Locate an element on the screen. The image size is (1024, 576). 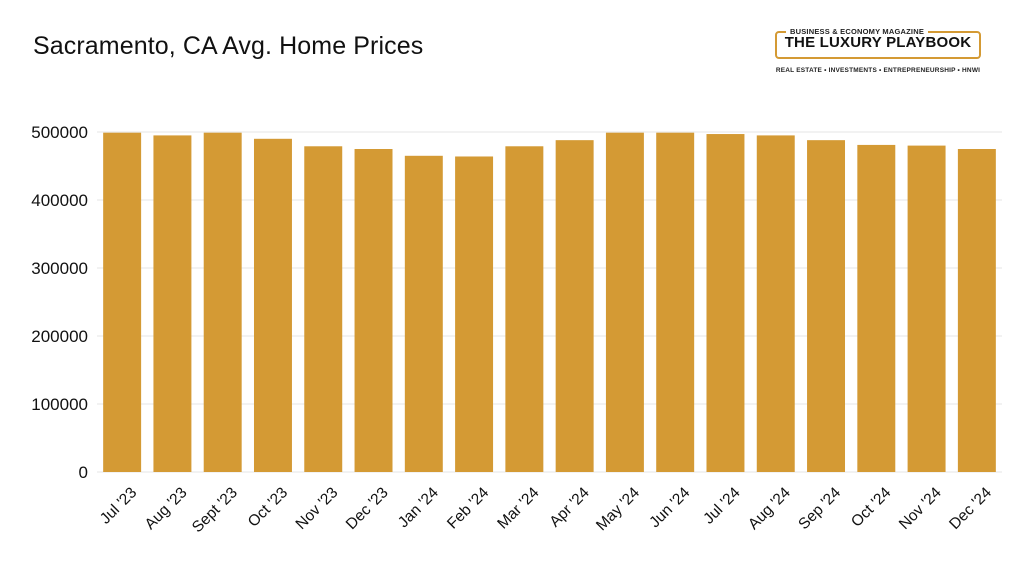
chart-title: Sacramento, CA Avg. Home Prices is located at coordinates (228, 46).